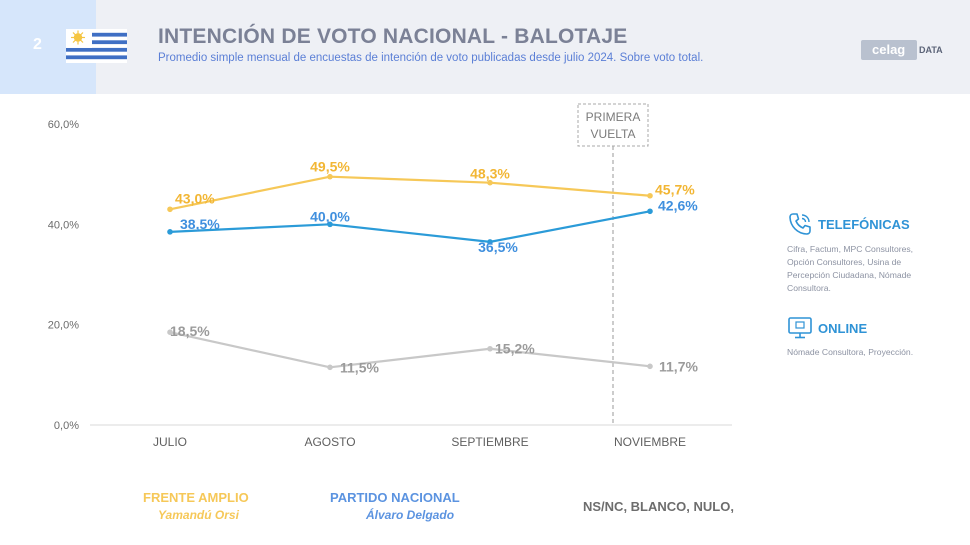 This screenshot has width=970, height=545. I want to click on logo-brand: celag, so click(889, 49).